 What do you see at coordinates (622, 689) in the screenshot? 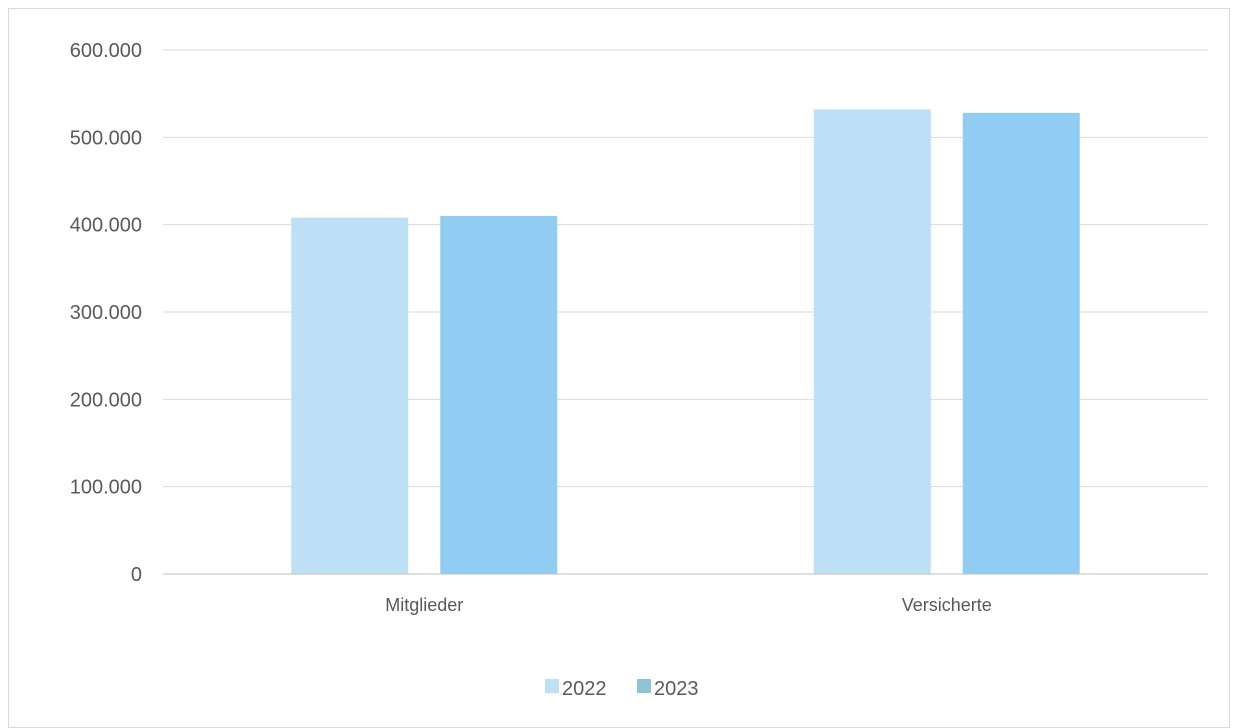
I see `legend: 2022 2023` at bounding box center [622, 689].